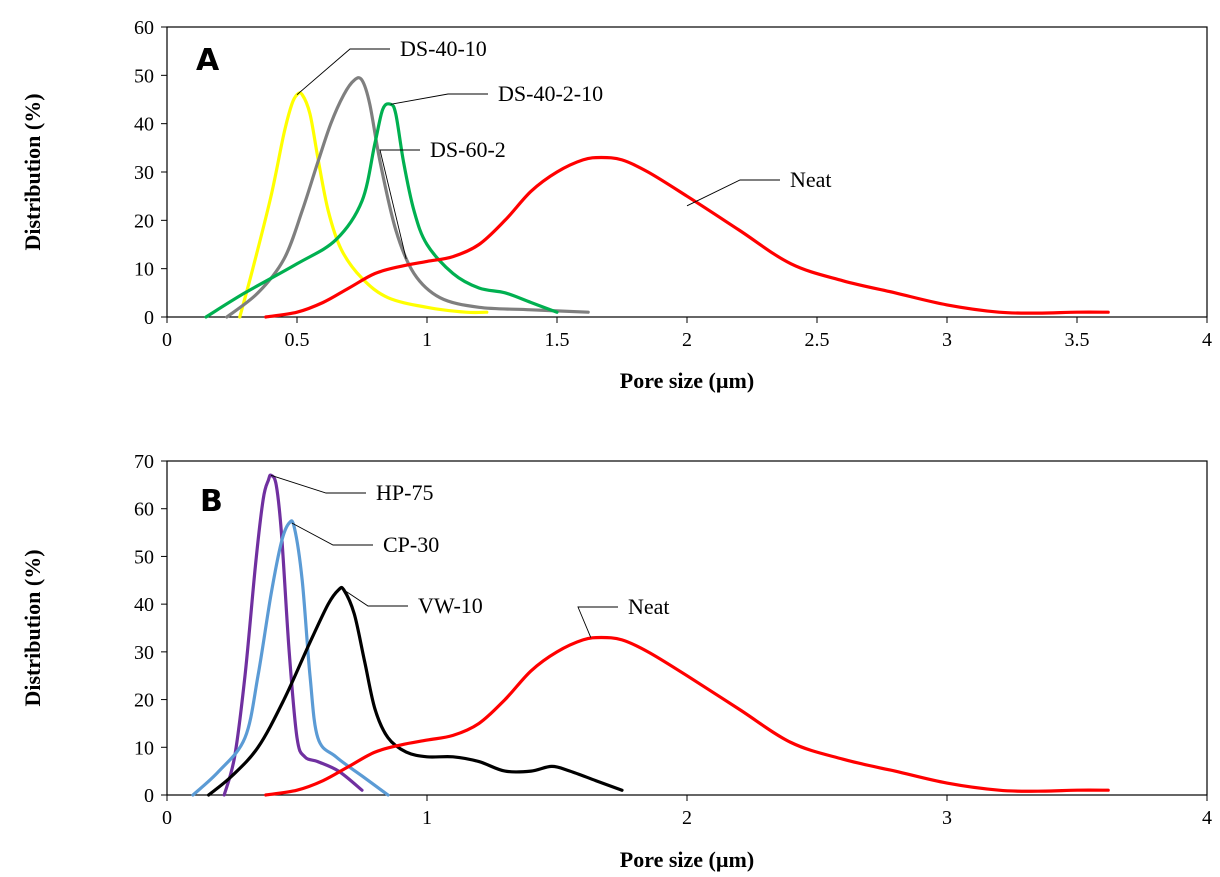 The width and height of the screenshot is (1220, 877). I want to click on annotation-label: CP-30, so click(411, 544).